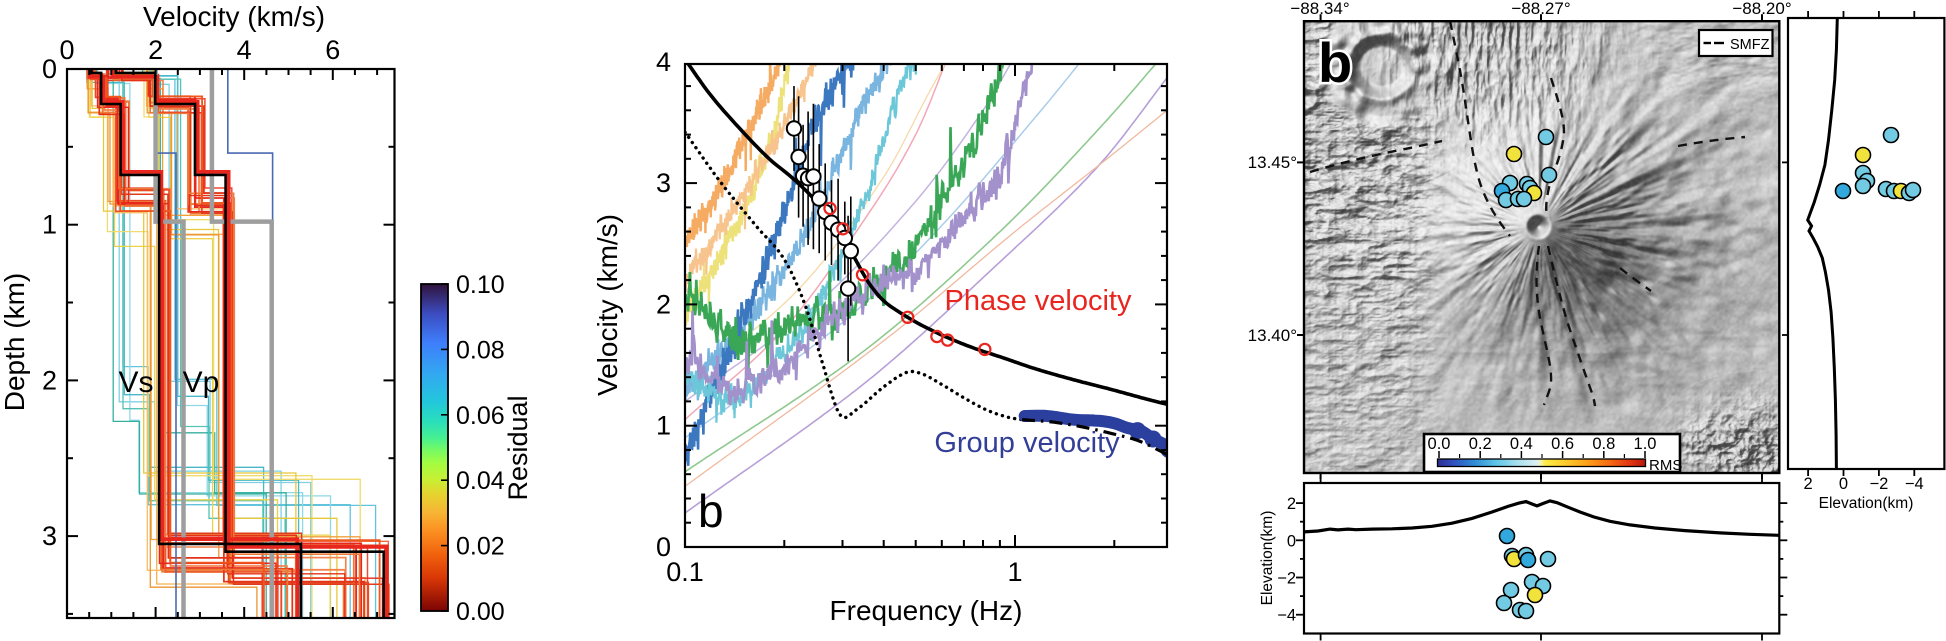  I want to click on svg-text: 0.10, so click(480, 285).